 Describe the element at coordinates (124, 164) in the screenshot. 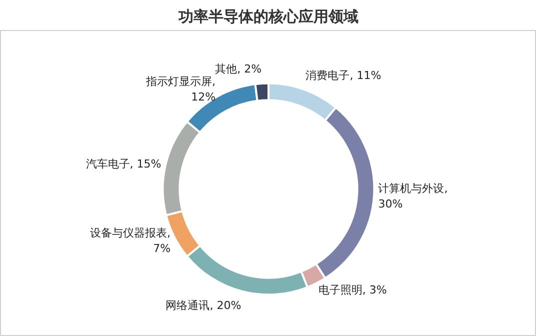

I see `slice-label: 汽车电子, 15%` at that location.